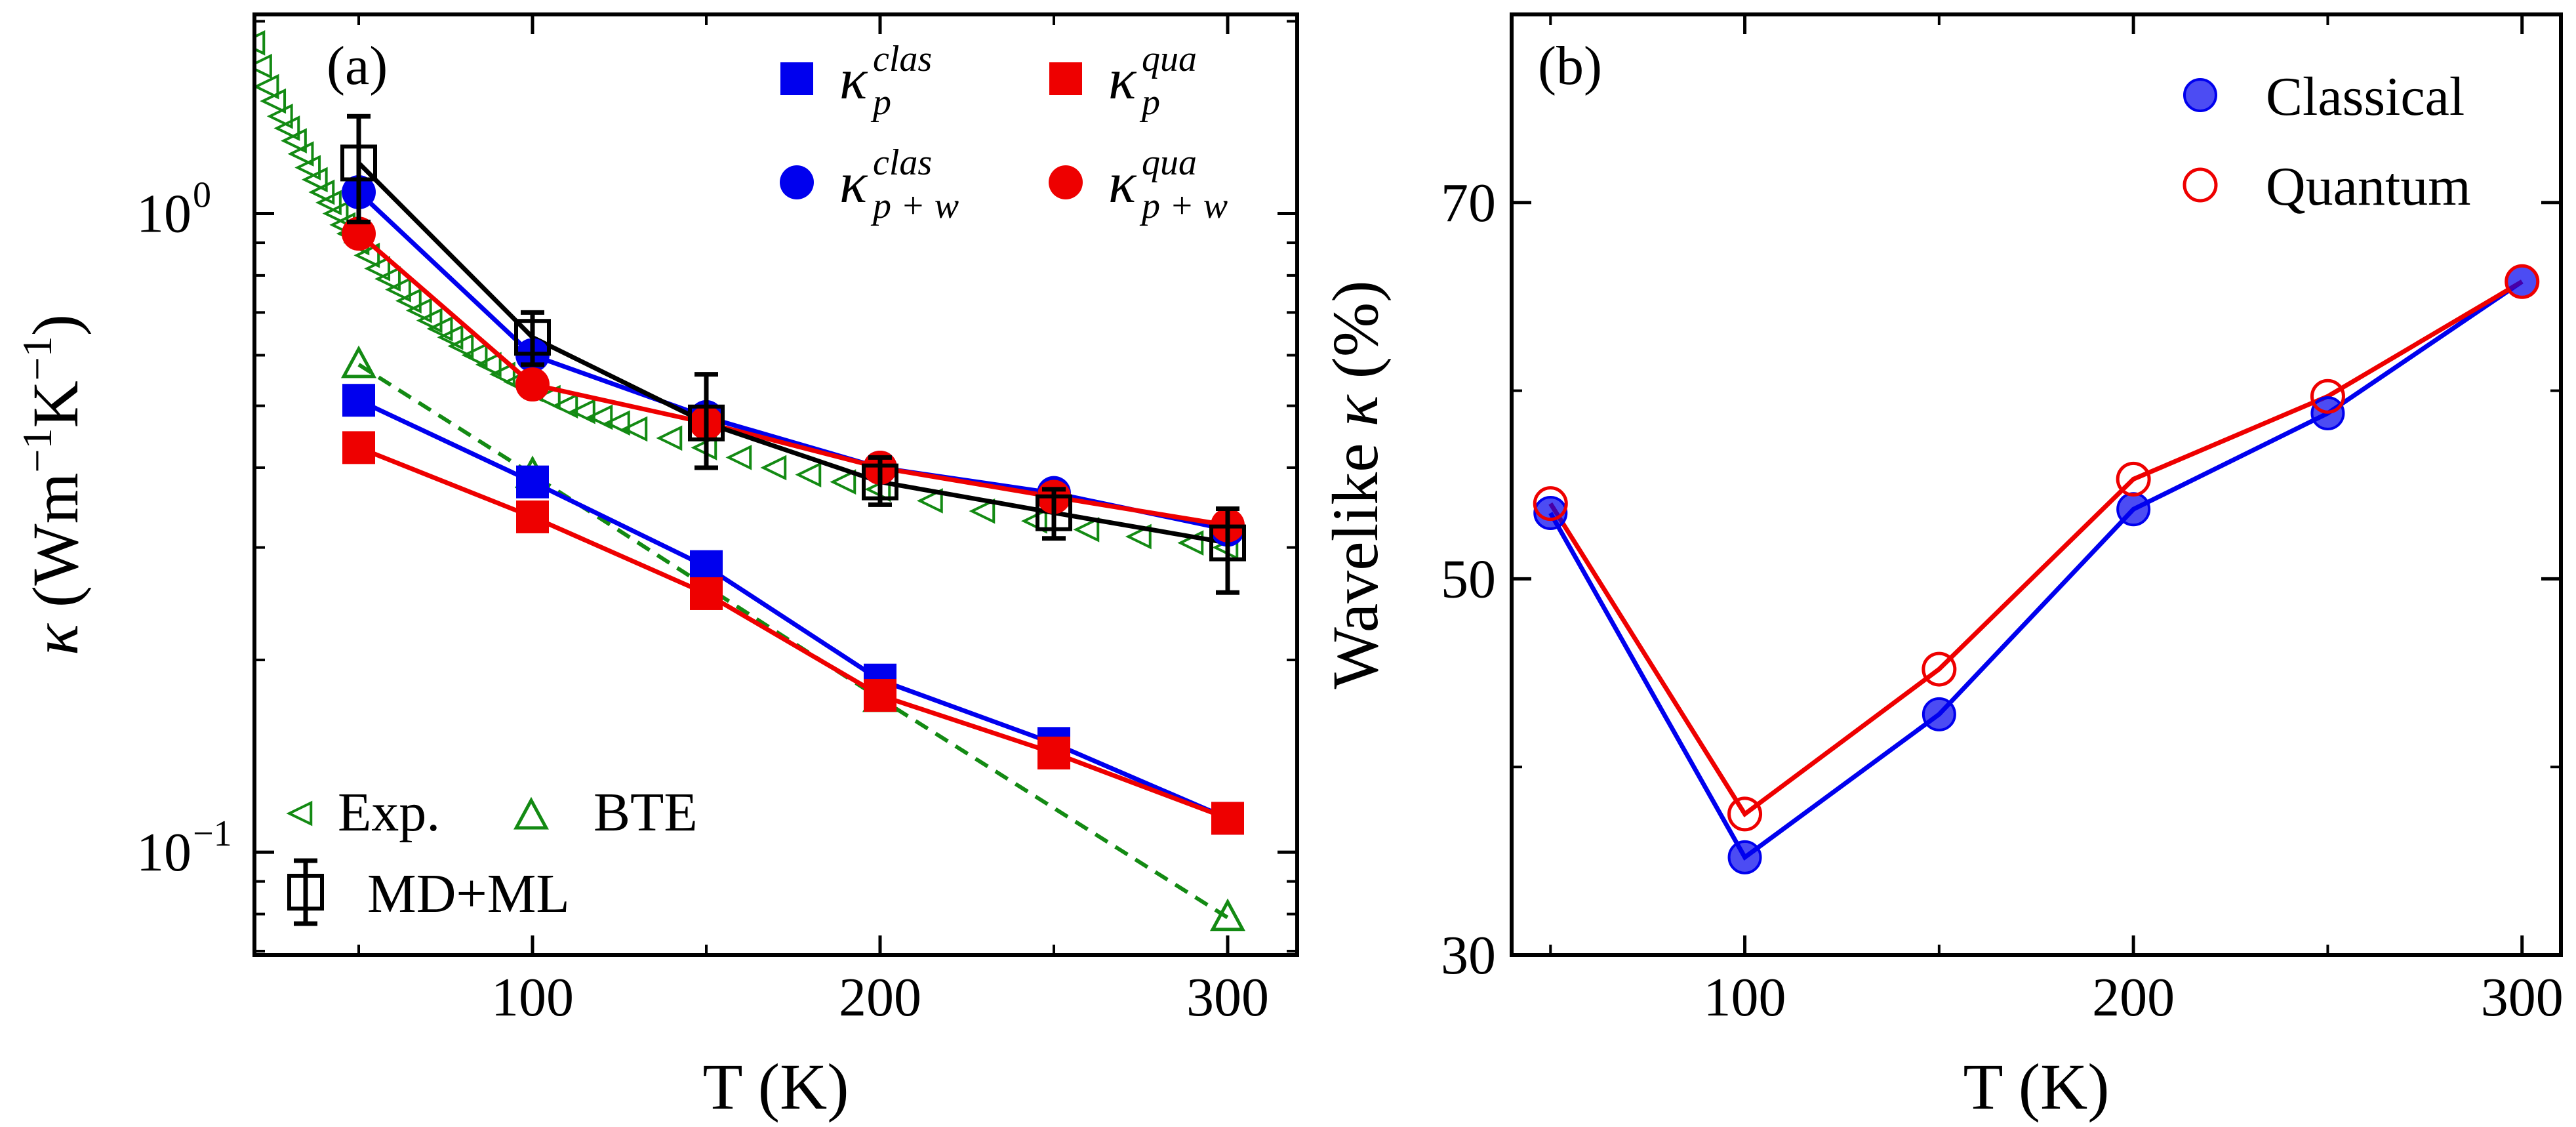 This screenshot has height=1127, width=2576. What do you see at coordinates (797, 182) in the screenshot?
I see `legend-kpw_clas-marker` at bounding box center [797, 182].